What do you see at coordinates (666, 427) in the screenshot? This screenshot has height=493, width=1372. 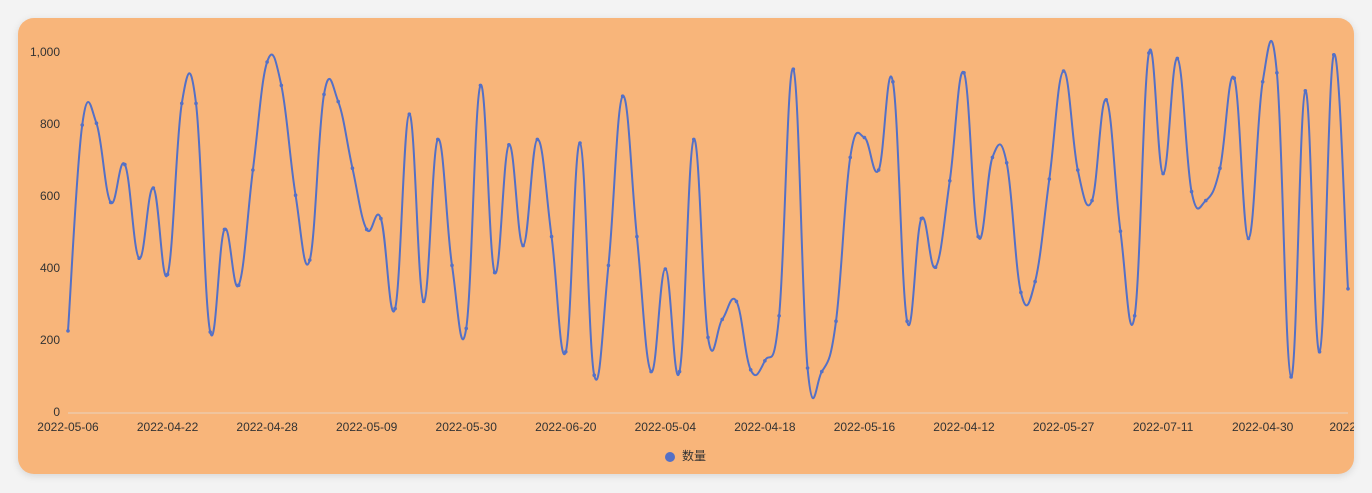 I see `x-tick-label: 2022-05-04` at bounding box center [666, 427].